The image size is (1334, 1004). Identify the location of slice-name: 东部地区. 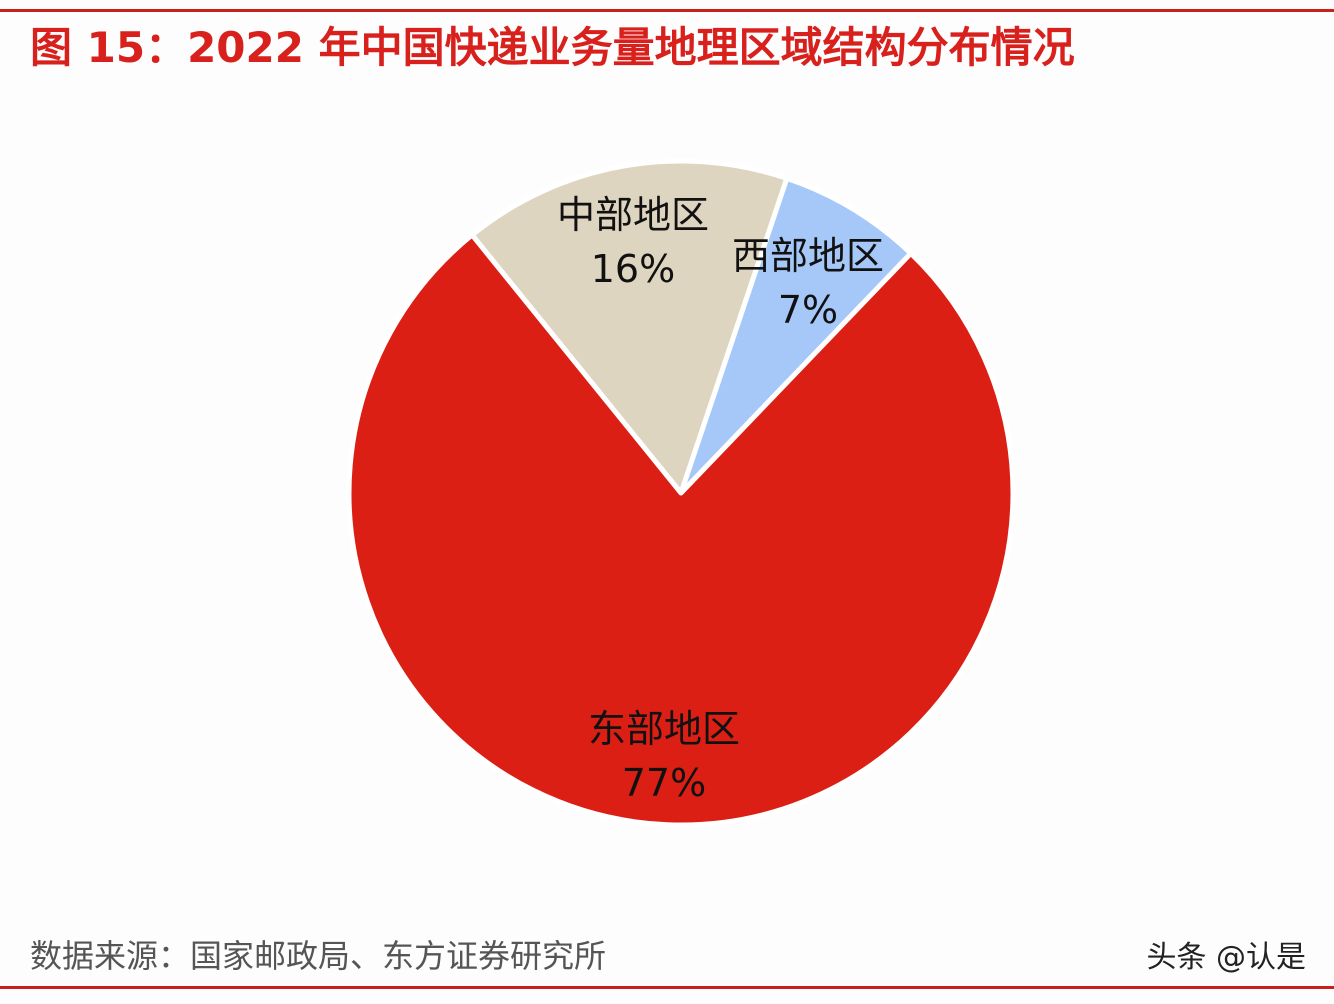
(664, 729).